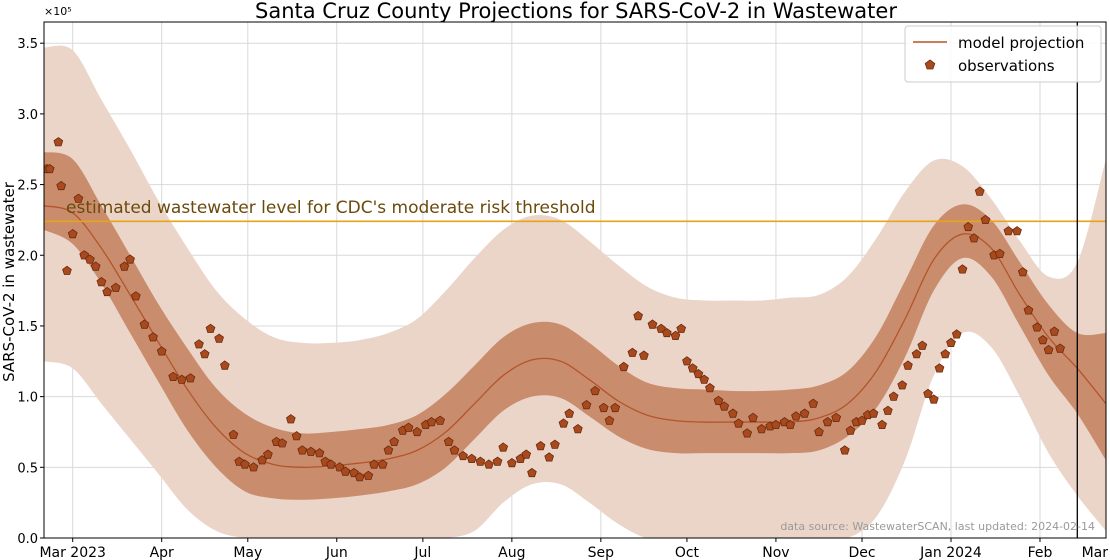 The height and width of the screenshot is (560, 1110). I want to click on x-tick-label: Jul, so click(422, 552).